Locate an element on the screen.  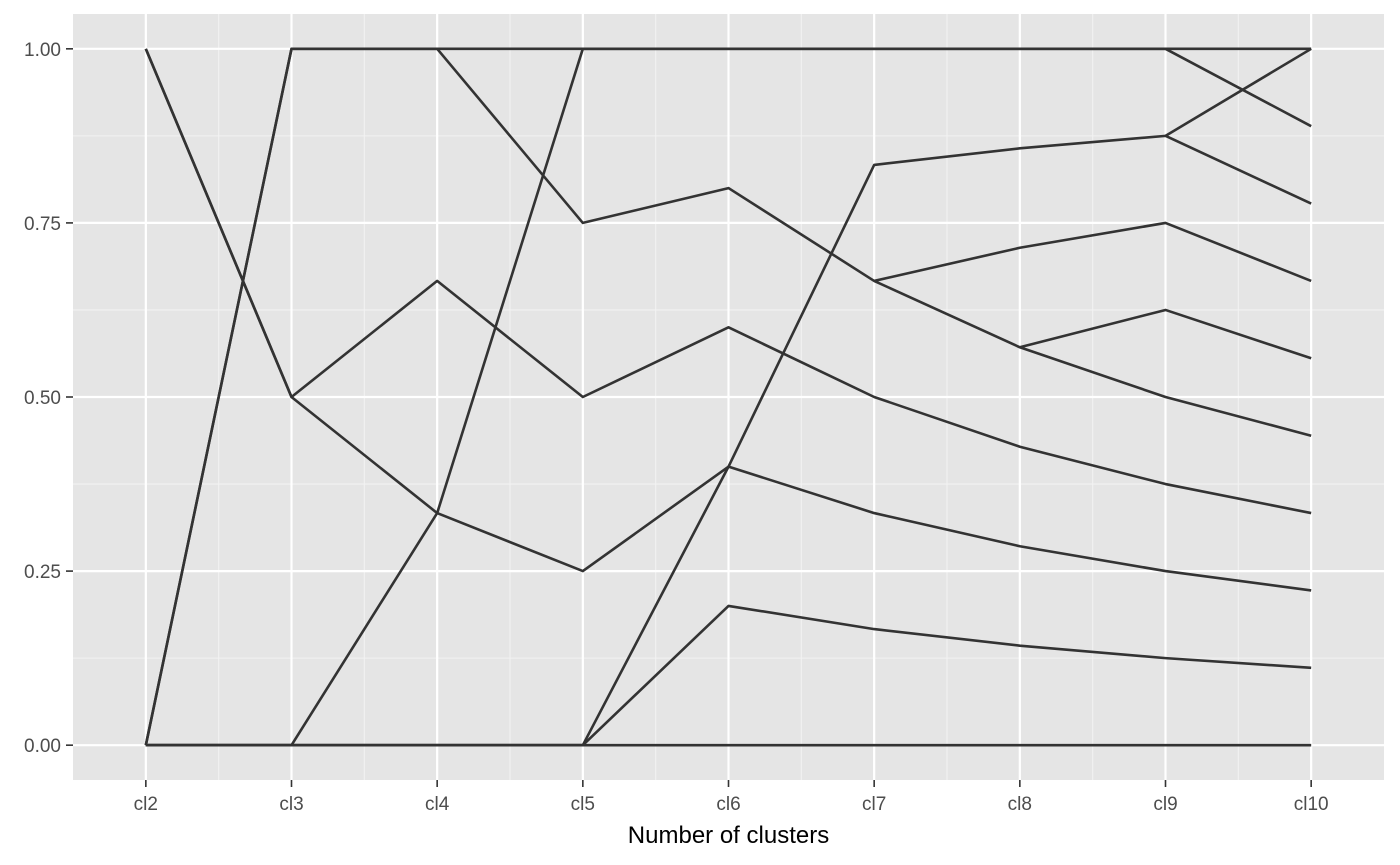
x-tick-label-cl2: cl2 is located at coordinates (146, 804).